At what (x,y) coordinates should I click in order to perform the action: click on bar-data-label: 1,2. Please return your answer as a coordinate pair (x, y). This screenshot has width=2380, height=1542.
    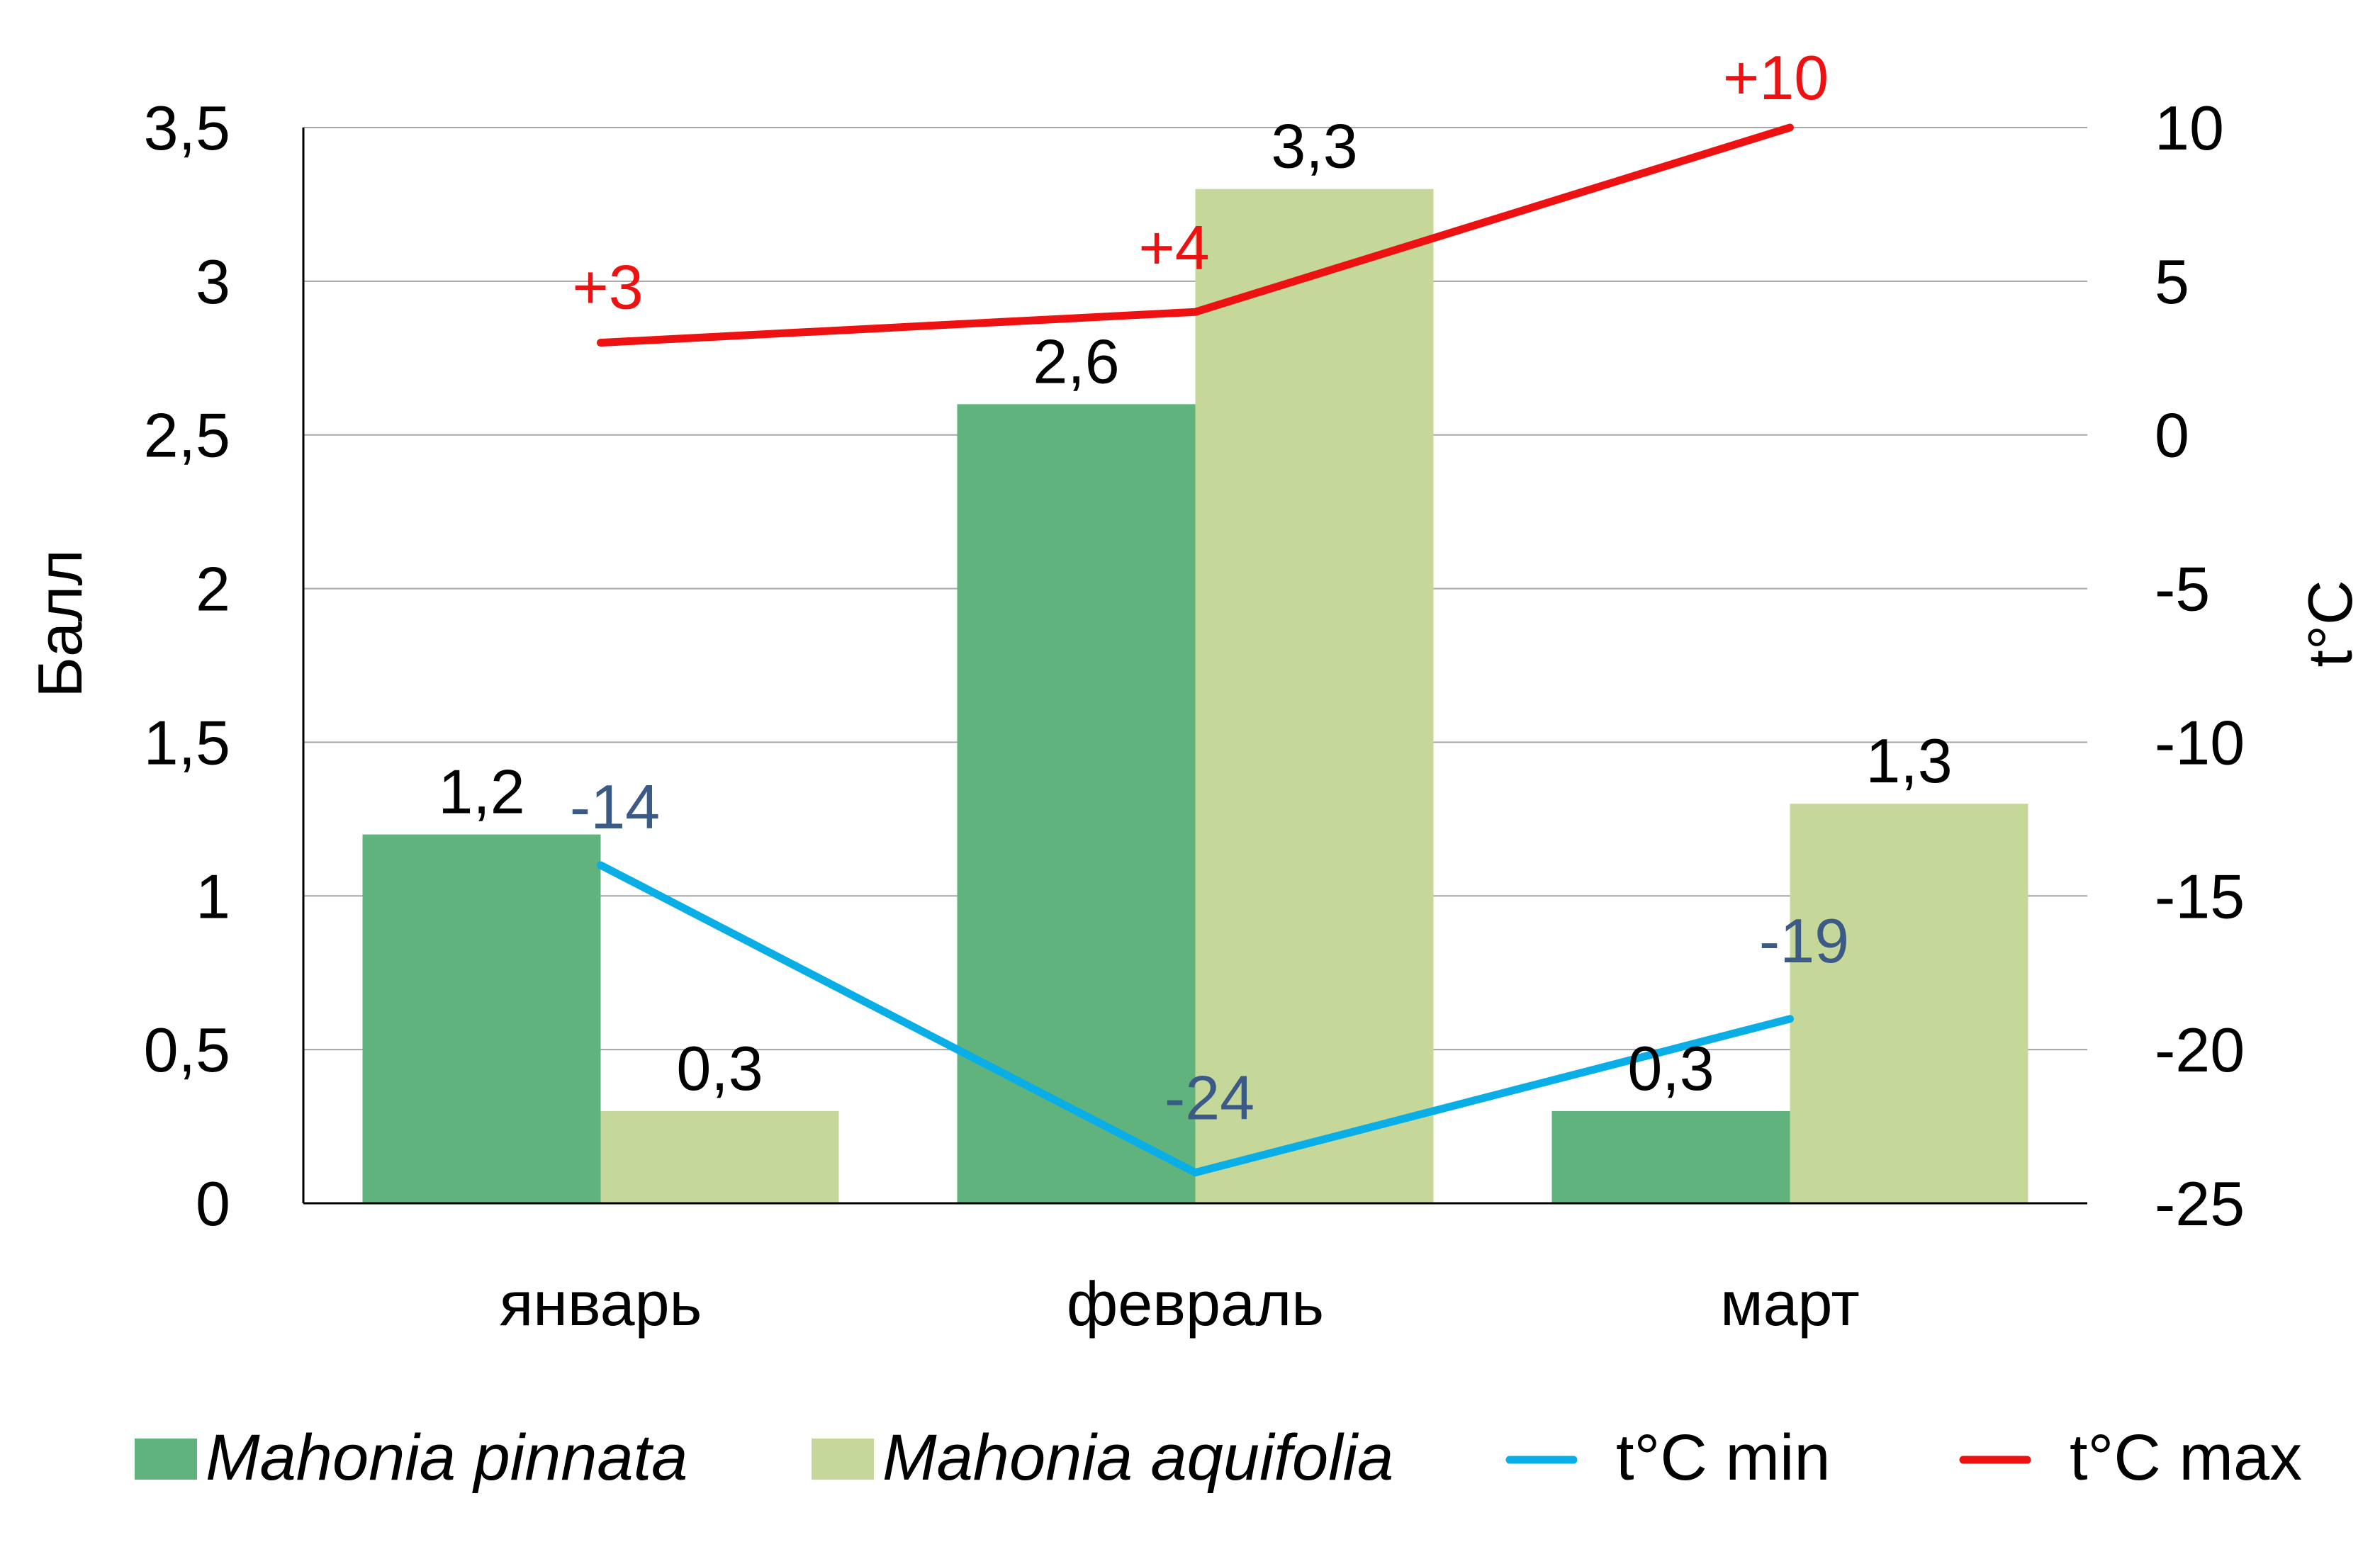
    Looking at the image, I should click on (481, 792).